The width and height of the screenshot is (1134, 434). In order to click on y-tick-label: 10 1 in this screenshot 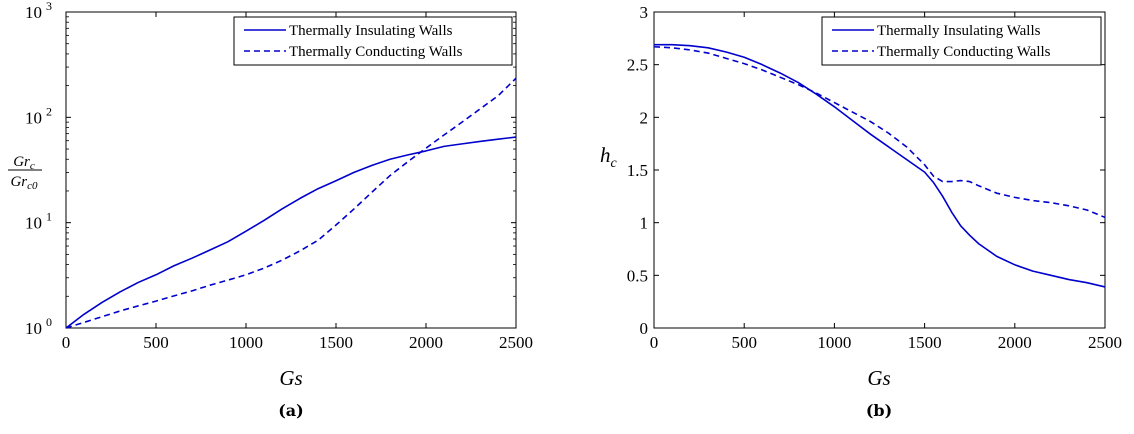, I will do `click(38, 221)`.